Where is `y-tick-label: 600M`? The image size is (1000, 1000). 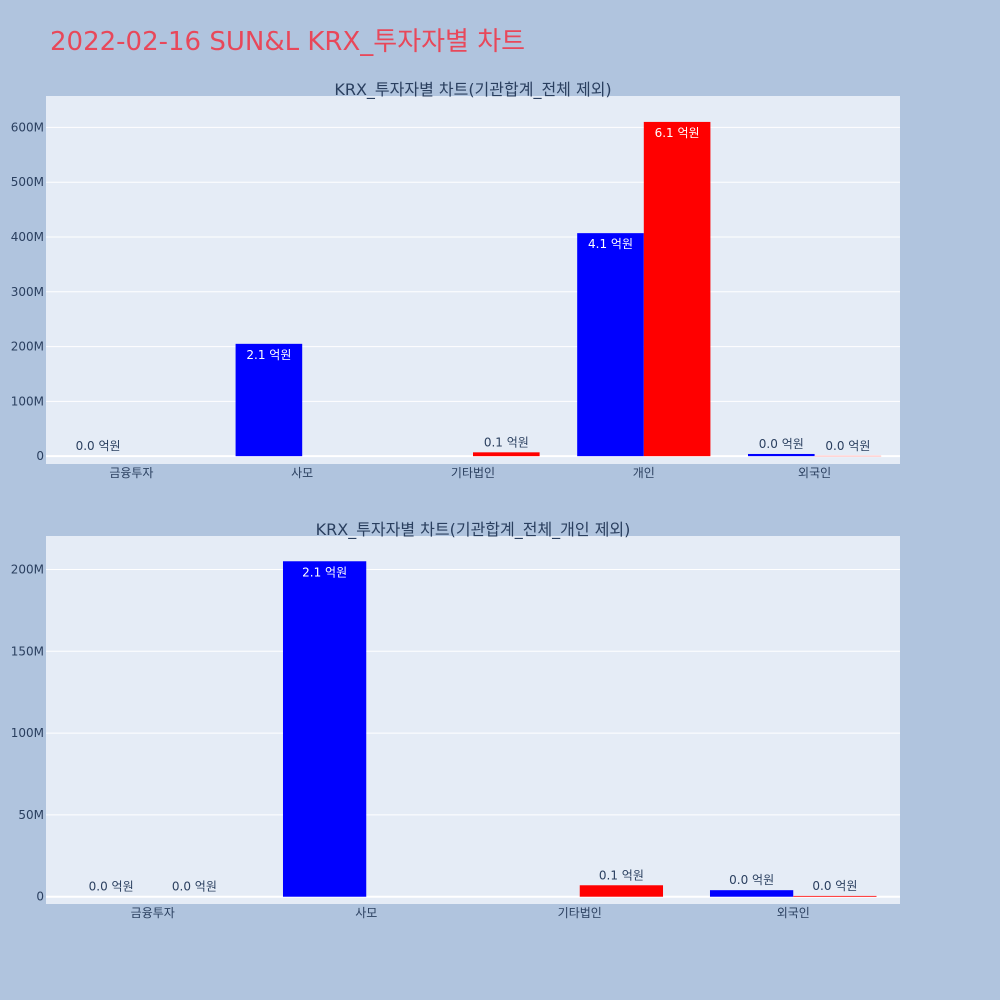
y-tick-label: 600M is located at coordinates (27, 127).